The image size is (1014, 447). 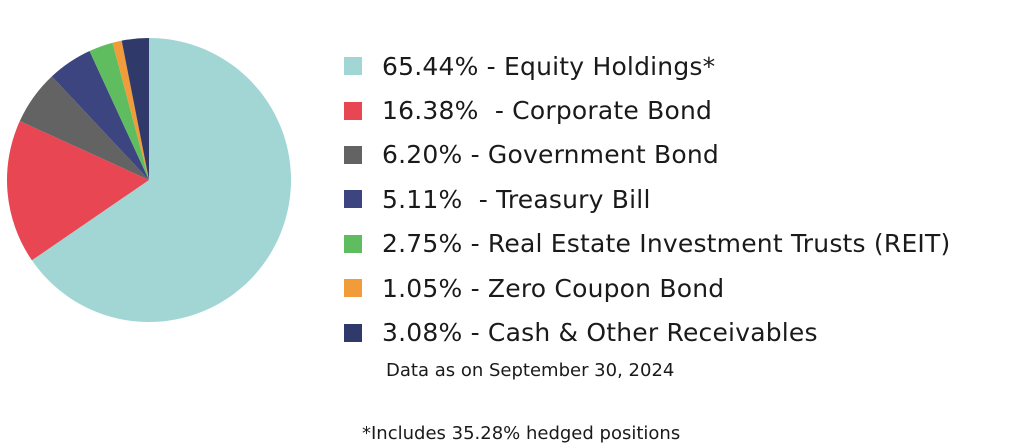 I want to click on legend-item-cash-receivables: 3.08% - Cash & Other Receivables, so click(x=647, y=332).